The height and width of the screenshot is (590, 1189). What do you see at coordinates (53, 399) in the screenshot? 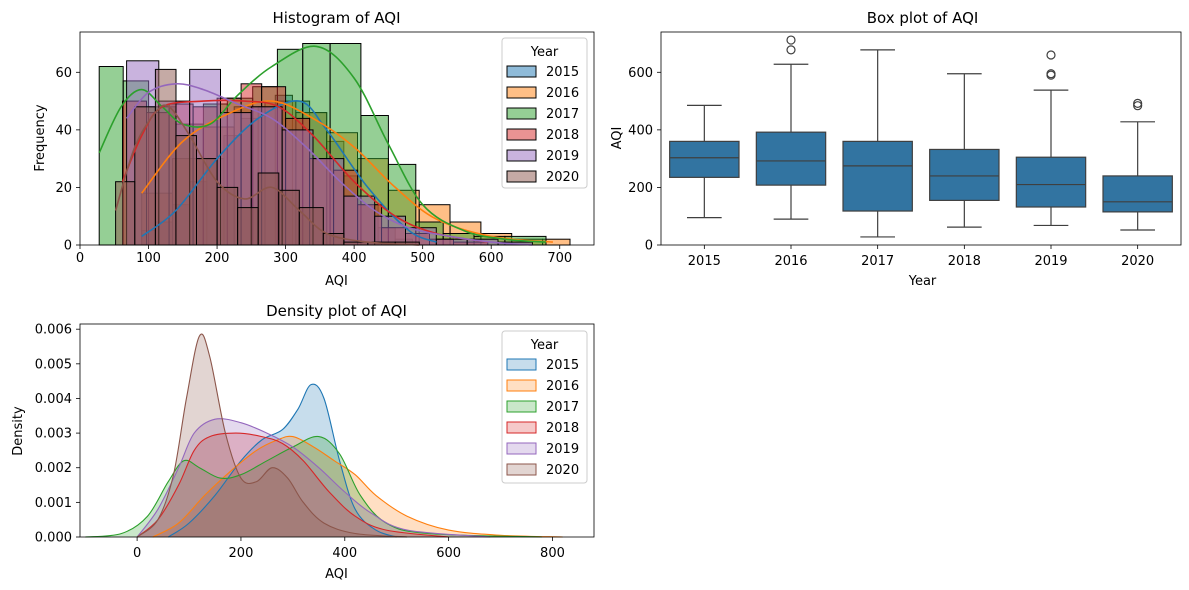
I see `density-y-tick-label: 0.004` at bounding box center [53, 399].